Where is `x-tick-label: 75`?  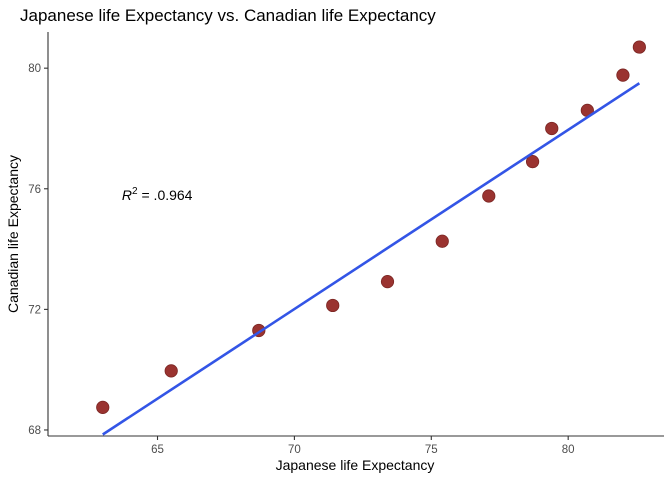
x-tick-label: 75 is located at coordinates (431, 450).